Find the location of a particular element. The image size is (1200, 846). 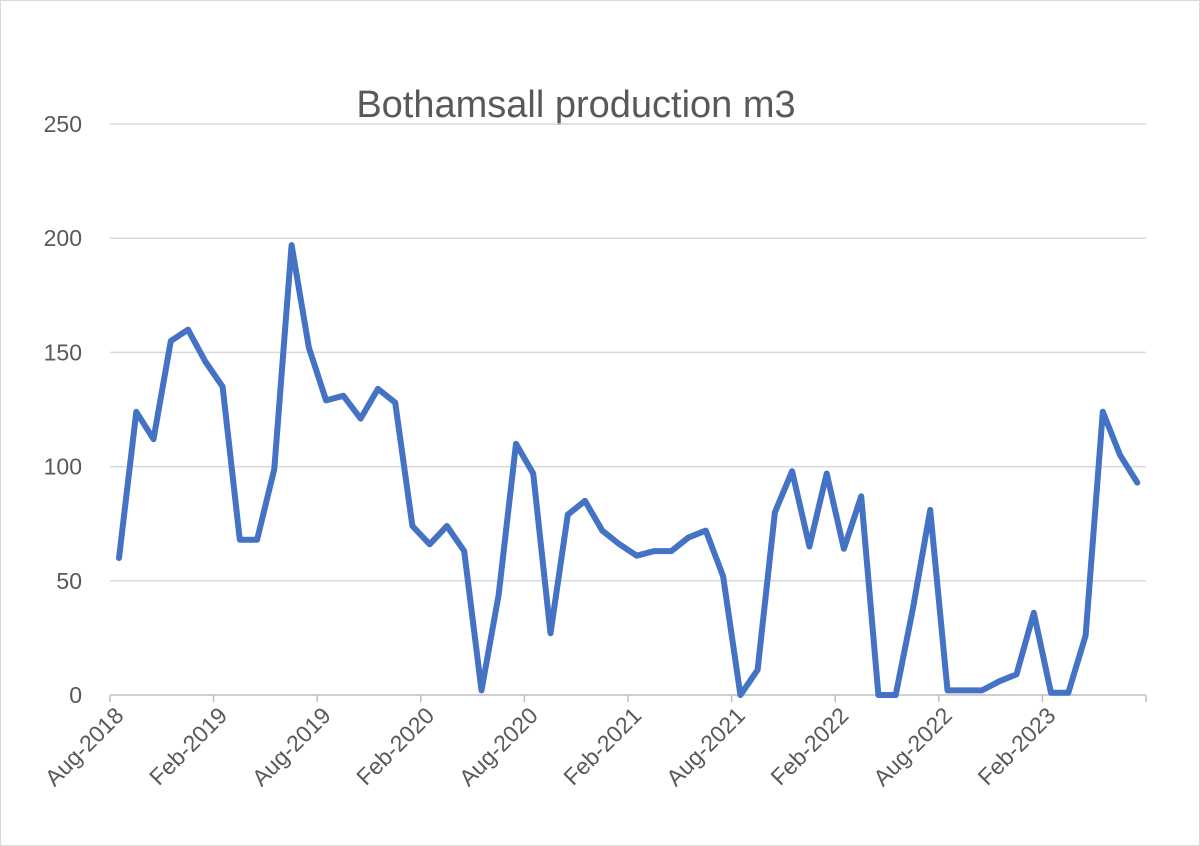

y-tick-label: 200 is located at coordinates (63, 238).